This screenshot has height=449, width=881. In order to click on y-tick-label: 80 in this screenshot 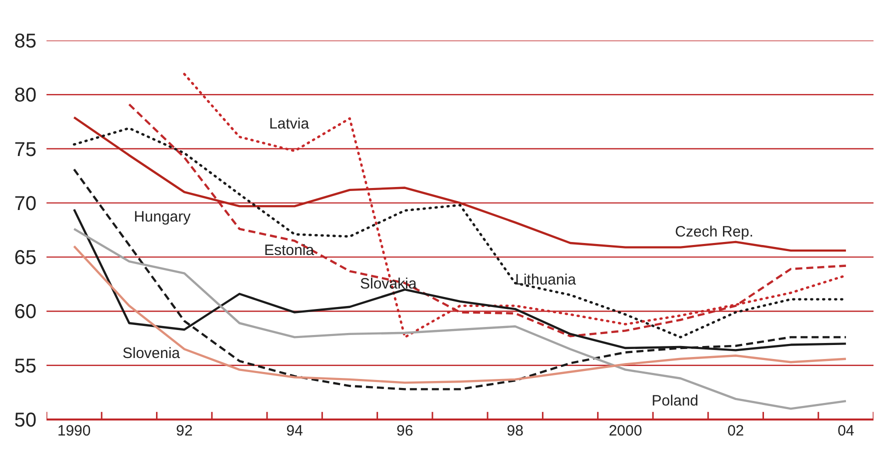, I will do `click(25, 95)`.